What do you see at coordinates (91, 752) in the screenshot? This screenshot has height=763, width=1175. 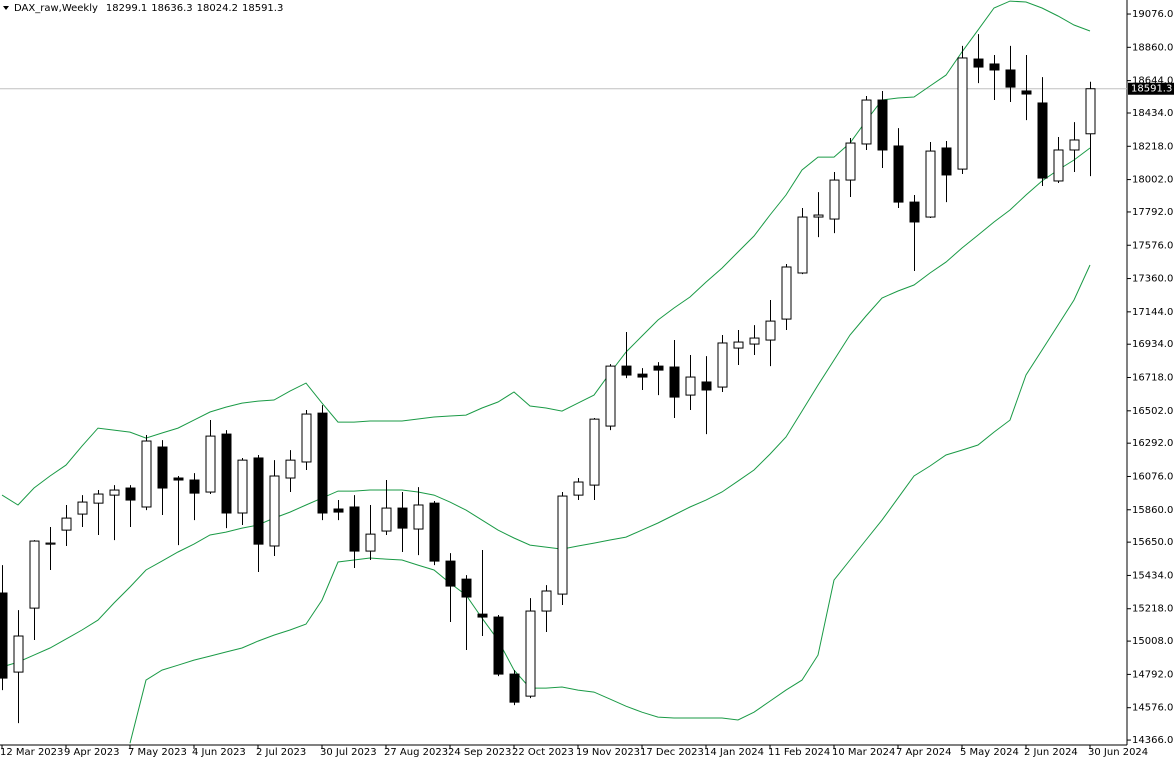 I see `x-tick-label: 9 Apr 2023` at bounding box center [91, 752].